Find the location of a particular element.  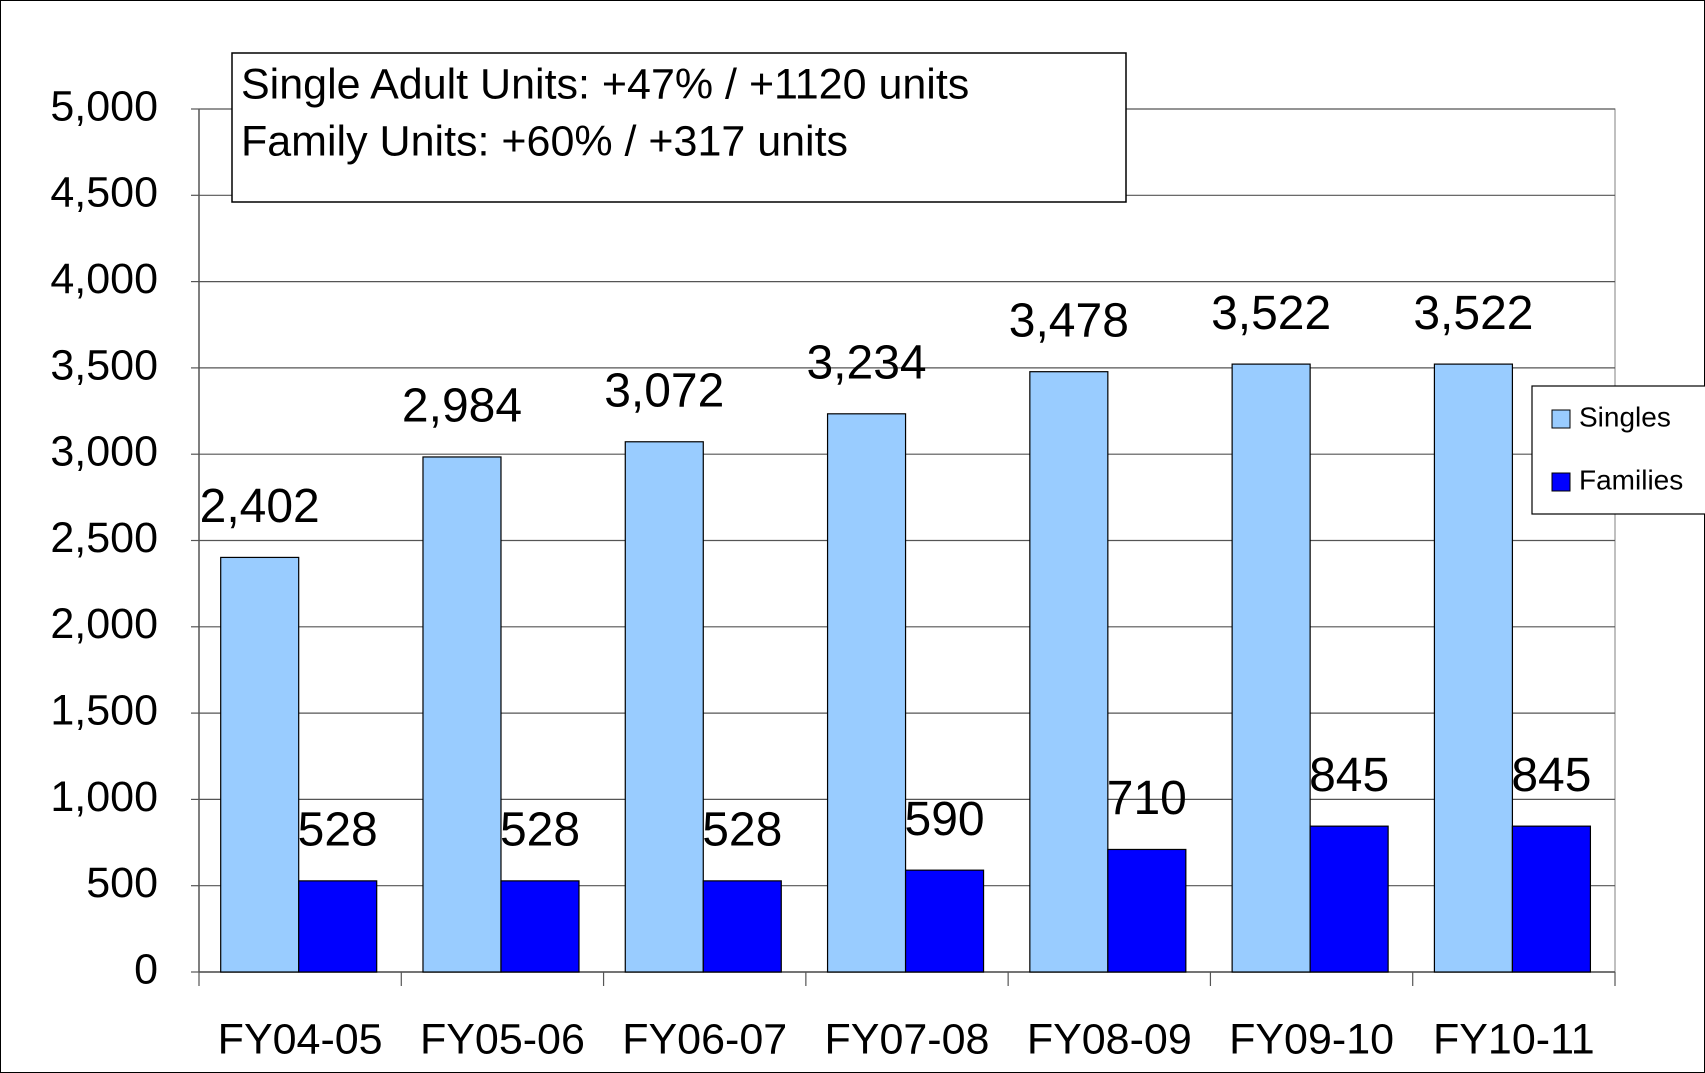

x-tick-label: FY09-10 is located at coordinates (1311, 1039).